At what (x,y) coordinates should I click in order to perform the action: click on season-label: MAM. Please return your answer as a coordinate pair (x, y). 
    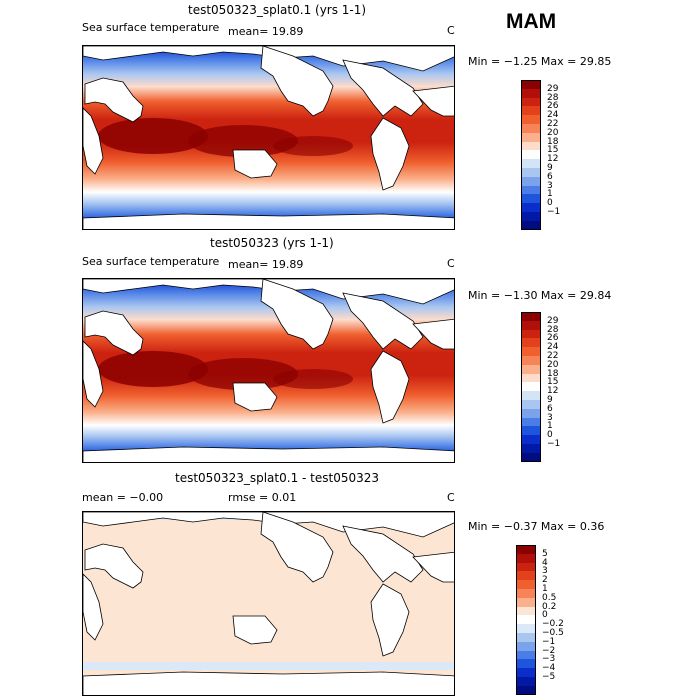
    Looking at the image, I should click on (531, 21).